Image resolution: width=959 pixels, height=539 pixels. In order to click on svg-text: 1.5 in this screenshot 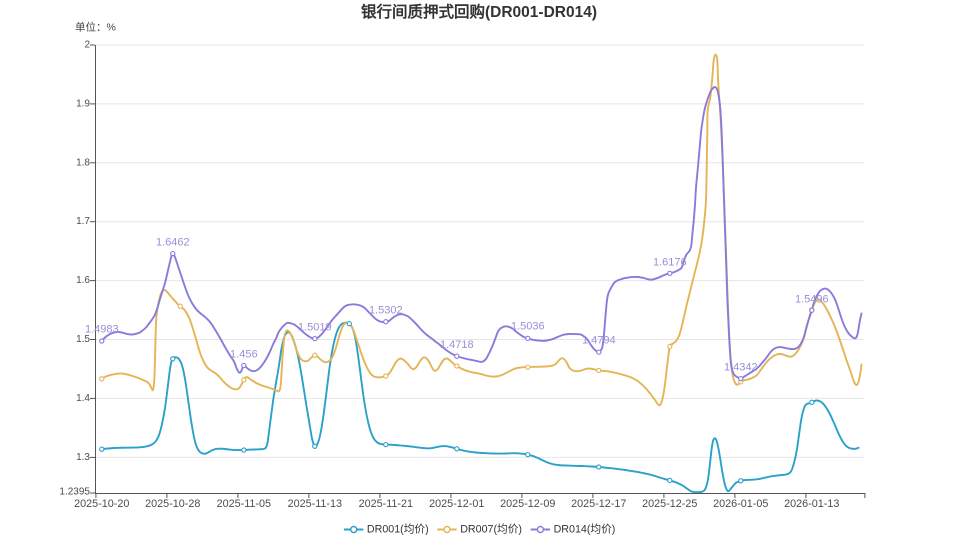, I will do `click(83, 339)`.